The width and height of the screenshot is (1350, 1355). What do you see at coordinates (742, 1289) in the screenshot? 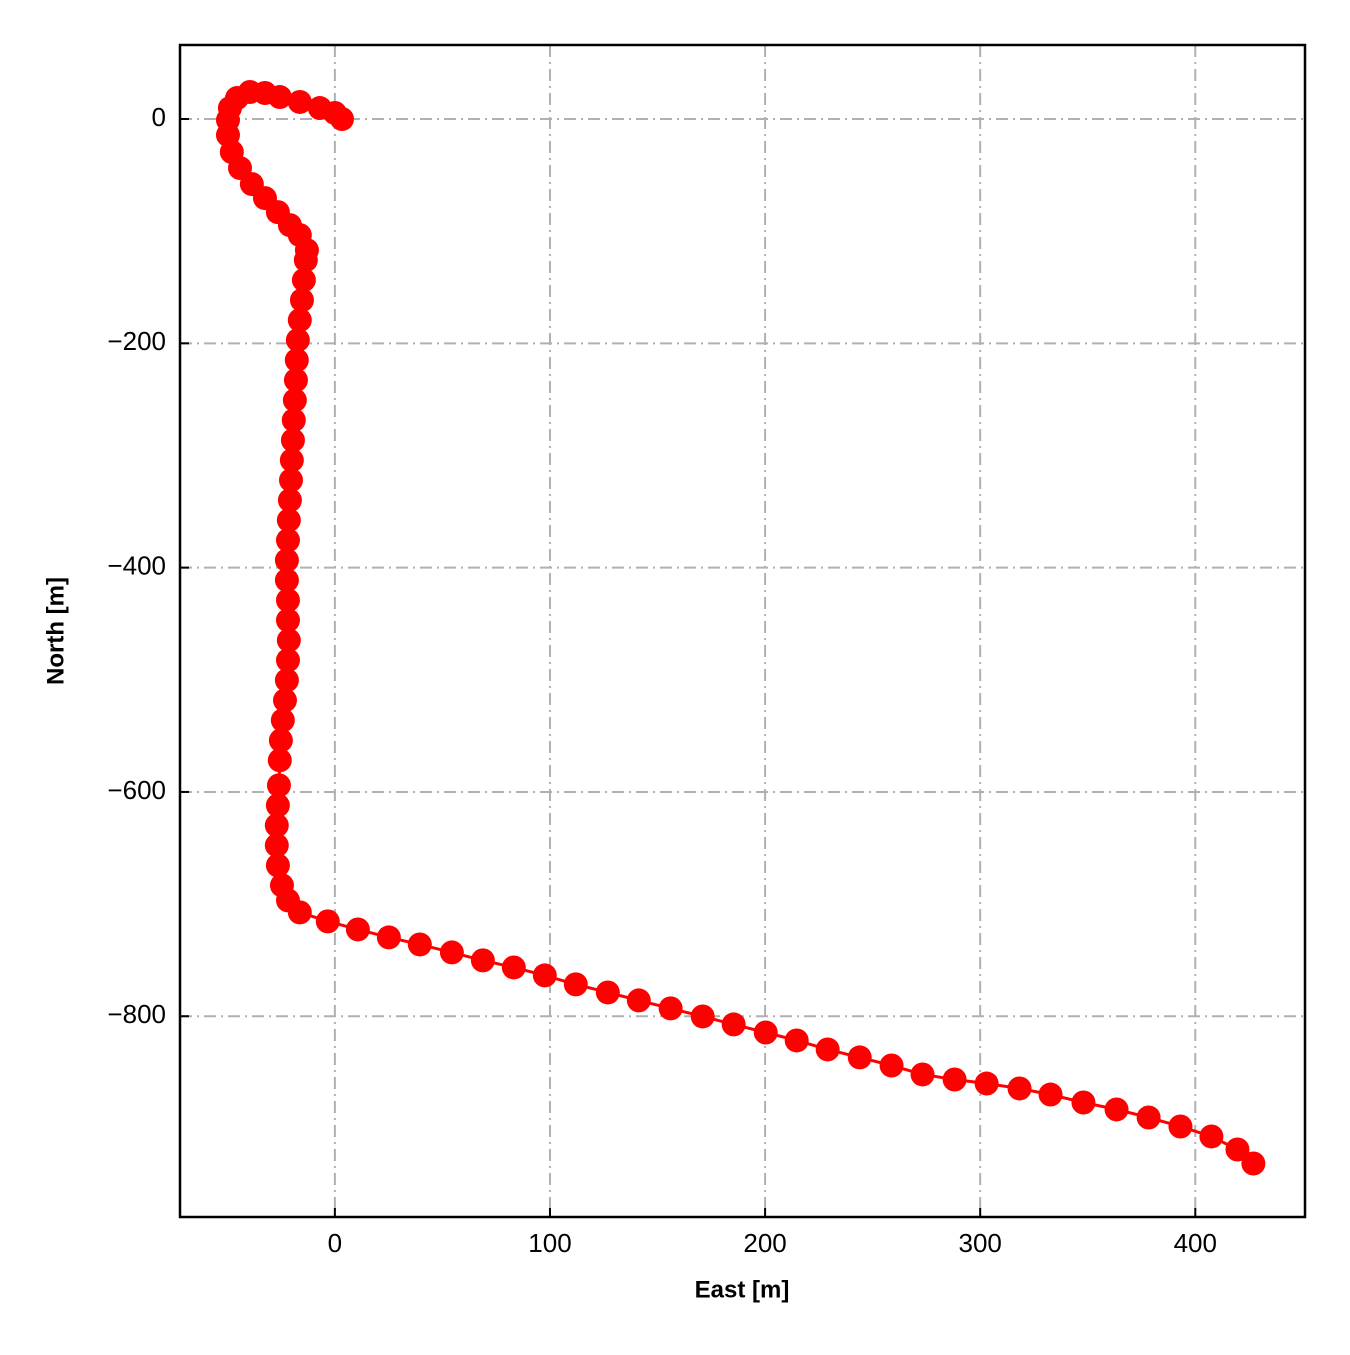
I see `x-axis-label: East [m]` at bounding box center [742, 1289].